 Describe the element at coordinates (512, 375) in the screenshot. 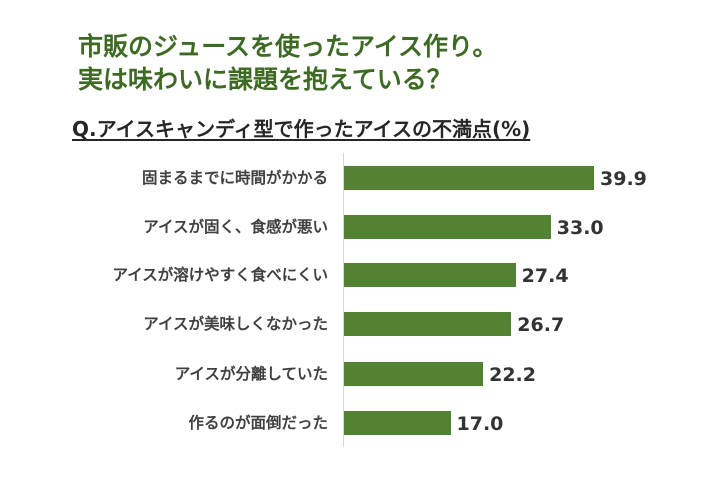

I see `value-label: 22.2` at that location.